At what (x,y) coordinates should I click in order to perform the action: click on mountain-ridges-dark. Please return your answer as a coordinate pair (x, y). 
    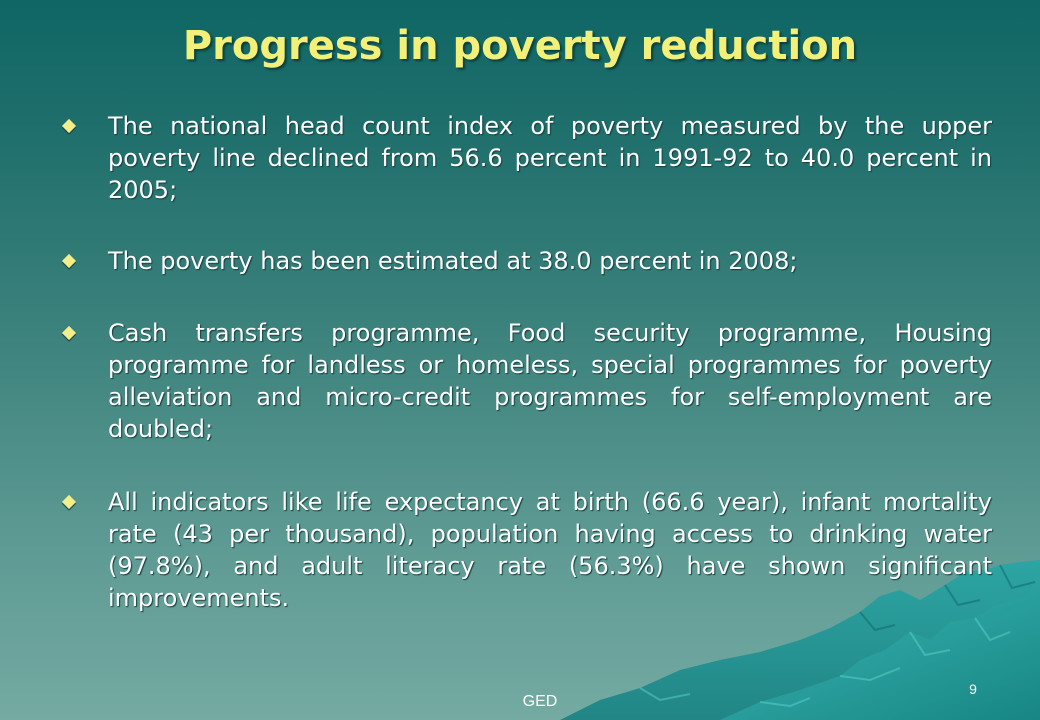
    Looking at the image, I should click on (947, 598).